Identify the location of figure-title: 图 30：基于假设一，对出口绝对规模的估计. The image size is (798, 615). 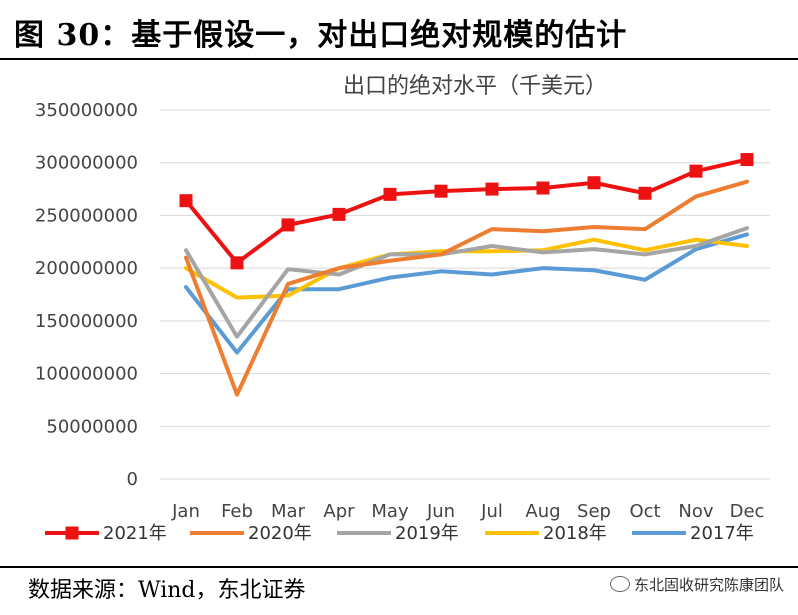
(321, 35).